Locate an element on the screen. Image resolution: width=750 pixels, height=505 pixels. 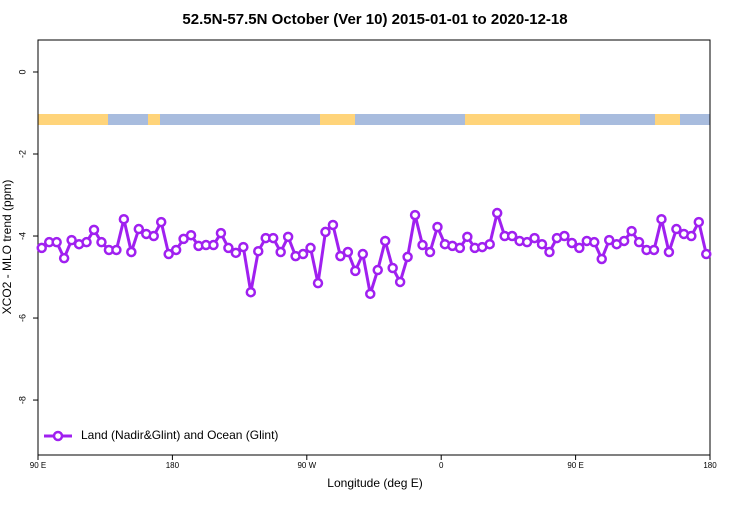
y-tick-label: -8 is located at coordinates (22, 400).